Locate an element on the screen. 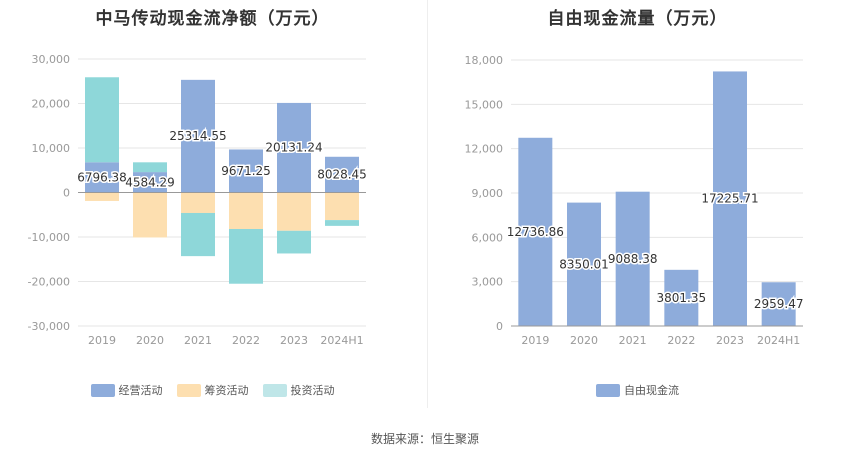 The image size is (850, 459). left-legend: 经营活动 筹资活动 投资活动 is located at coordinates (212, 390).